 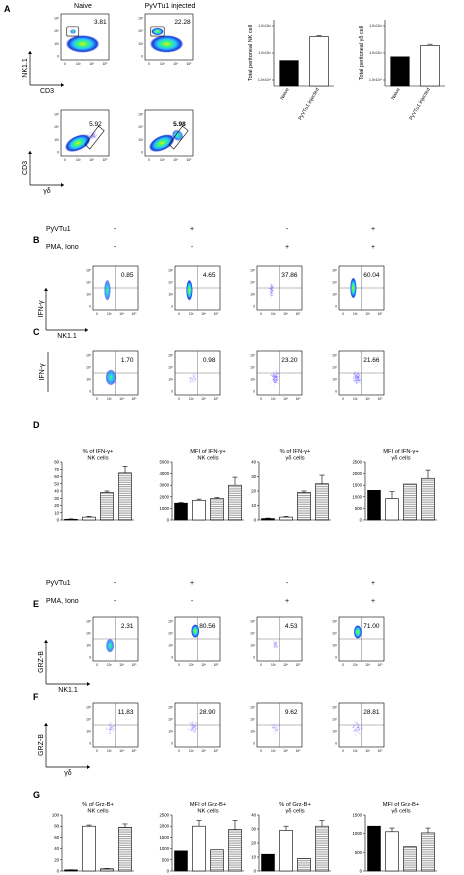 What do you see at coordinates (64, 667) in the screenshot?
I see `axis-arrows-E: GRZ-B NK1.1` at bounding box center [64, 667].